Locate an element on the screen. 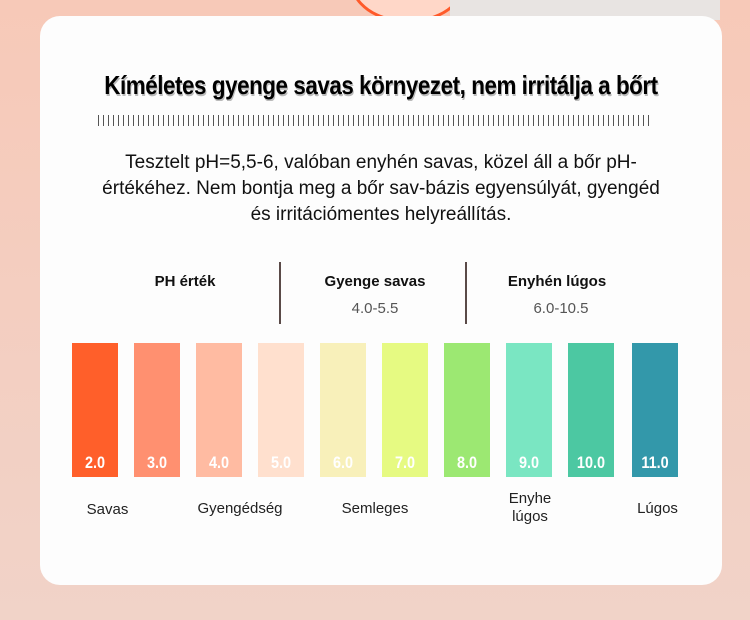 The width and height of the screenshot is (750, 620). ph-bar-value: 6.0 is located at coordinates (343, 462).